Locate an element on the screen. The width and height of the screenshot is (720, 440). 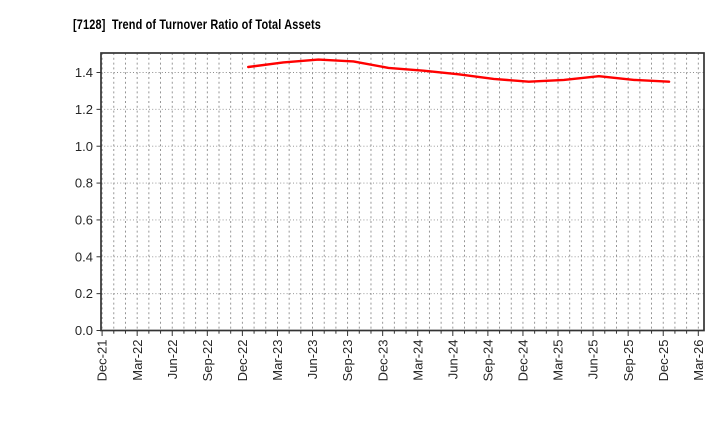
y-tick-label: 0.2 is located at coordinates (84, 293).